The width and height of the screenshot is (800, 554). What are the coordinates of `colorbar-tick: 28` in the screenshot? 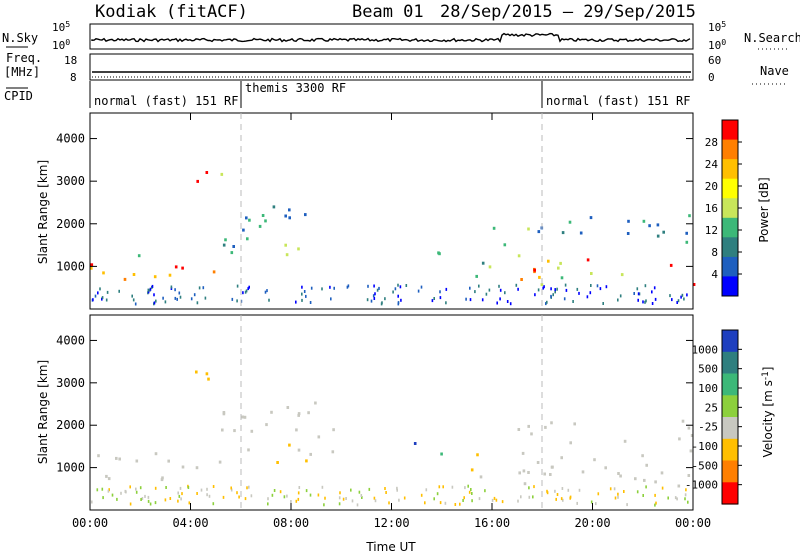 It's located at (711, 142).